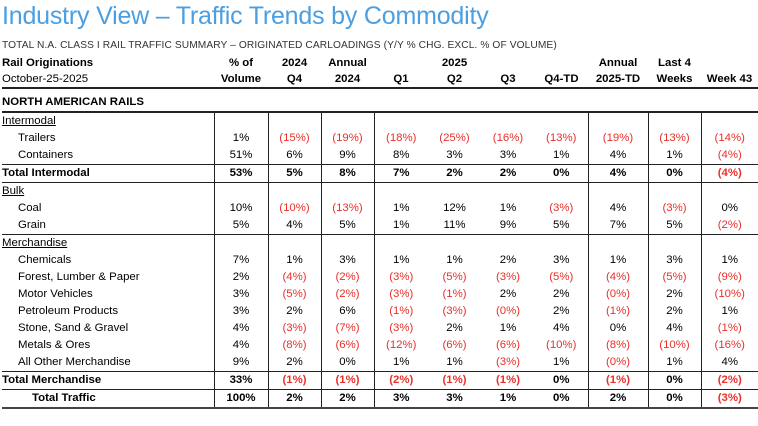 This screenshot has width=758, height=426. I want to click on row-label: Grain, so click(32, 225).